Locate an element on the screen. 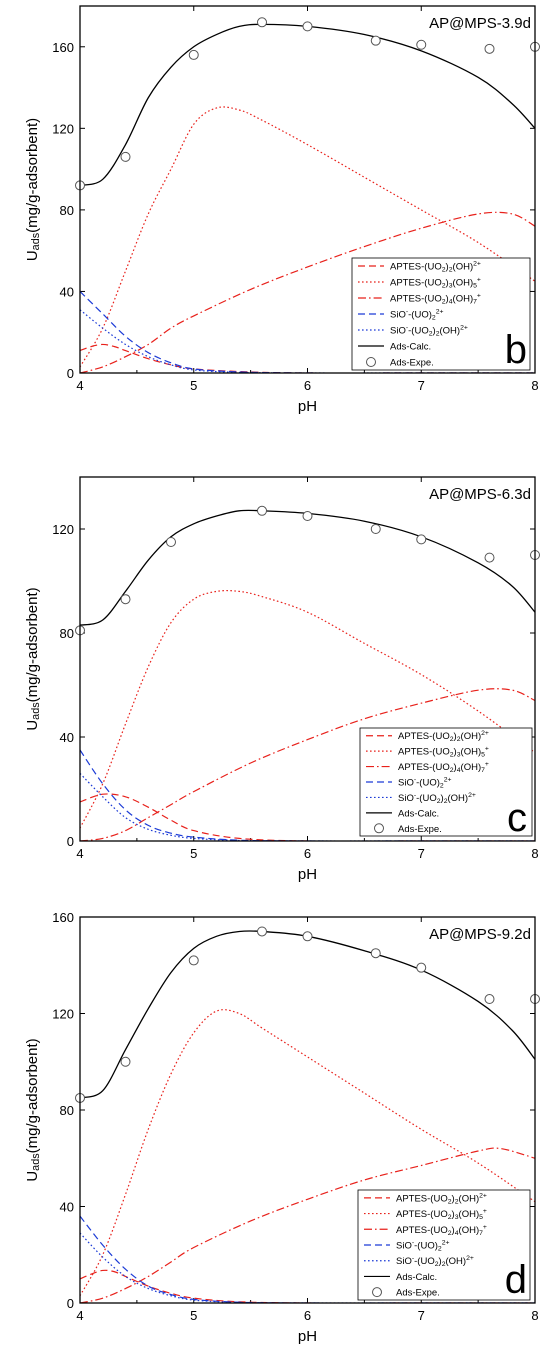 This screenshot has height=1367, width=550. panel-letter: c is located at coordinates (517, 818).